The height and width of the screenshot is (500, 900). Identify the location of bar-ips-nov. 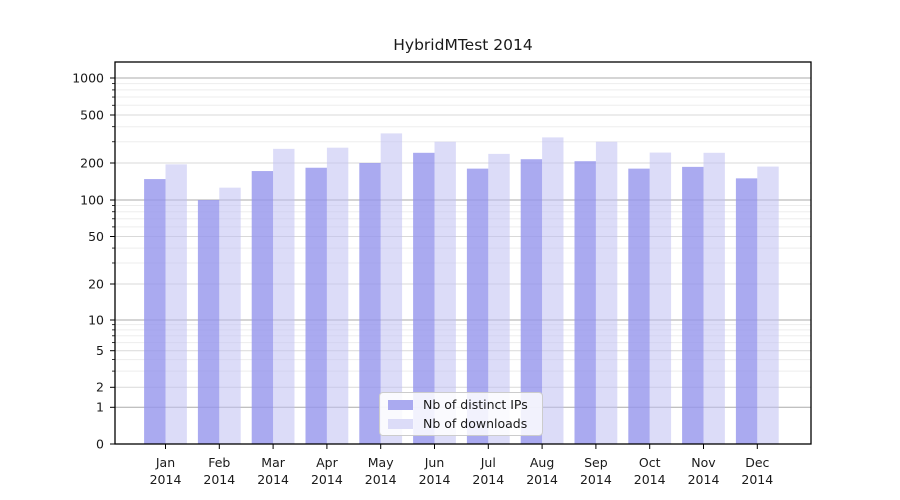
(693, 305).